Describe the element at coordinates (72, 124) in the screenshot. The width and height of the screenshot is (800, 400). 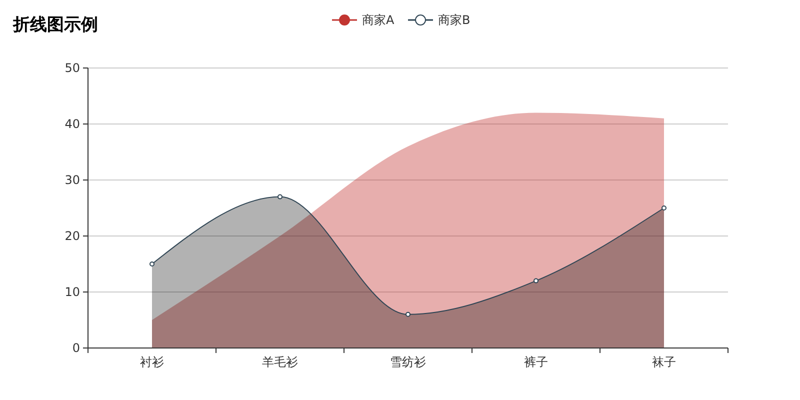
I see `y-tick-label: 40` at that location.